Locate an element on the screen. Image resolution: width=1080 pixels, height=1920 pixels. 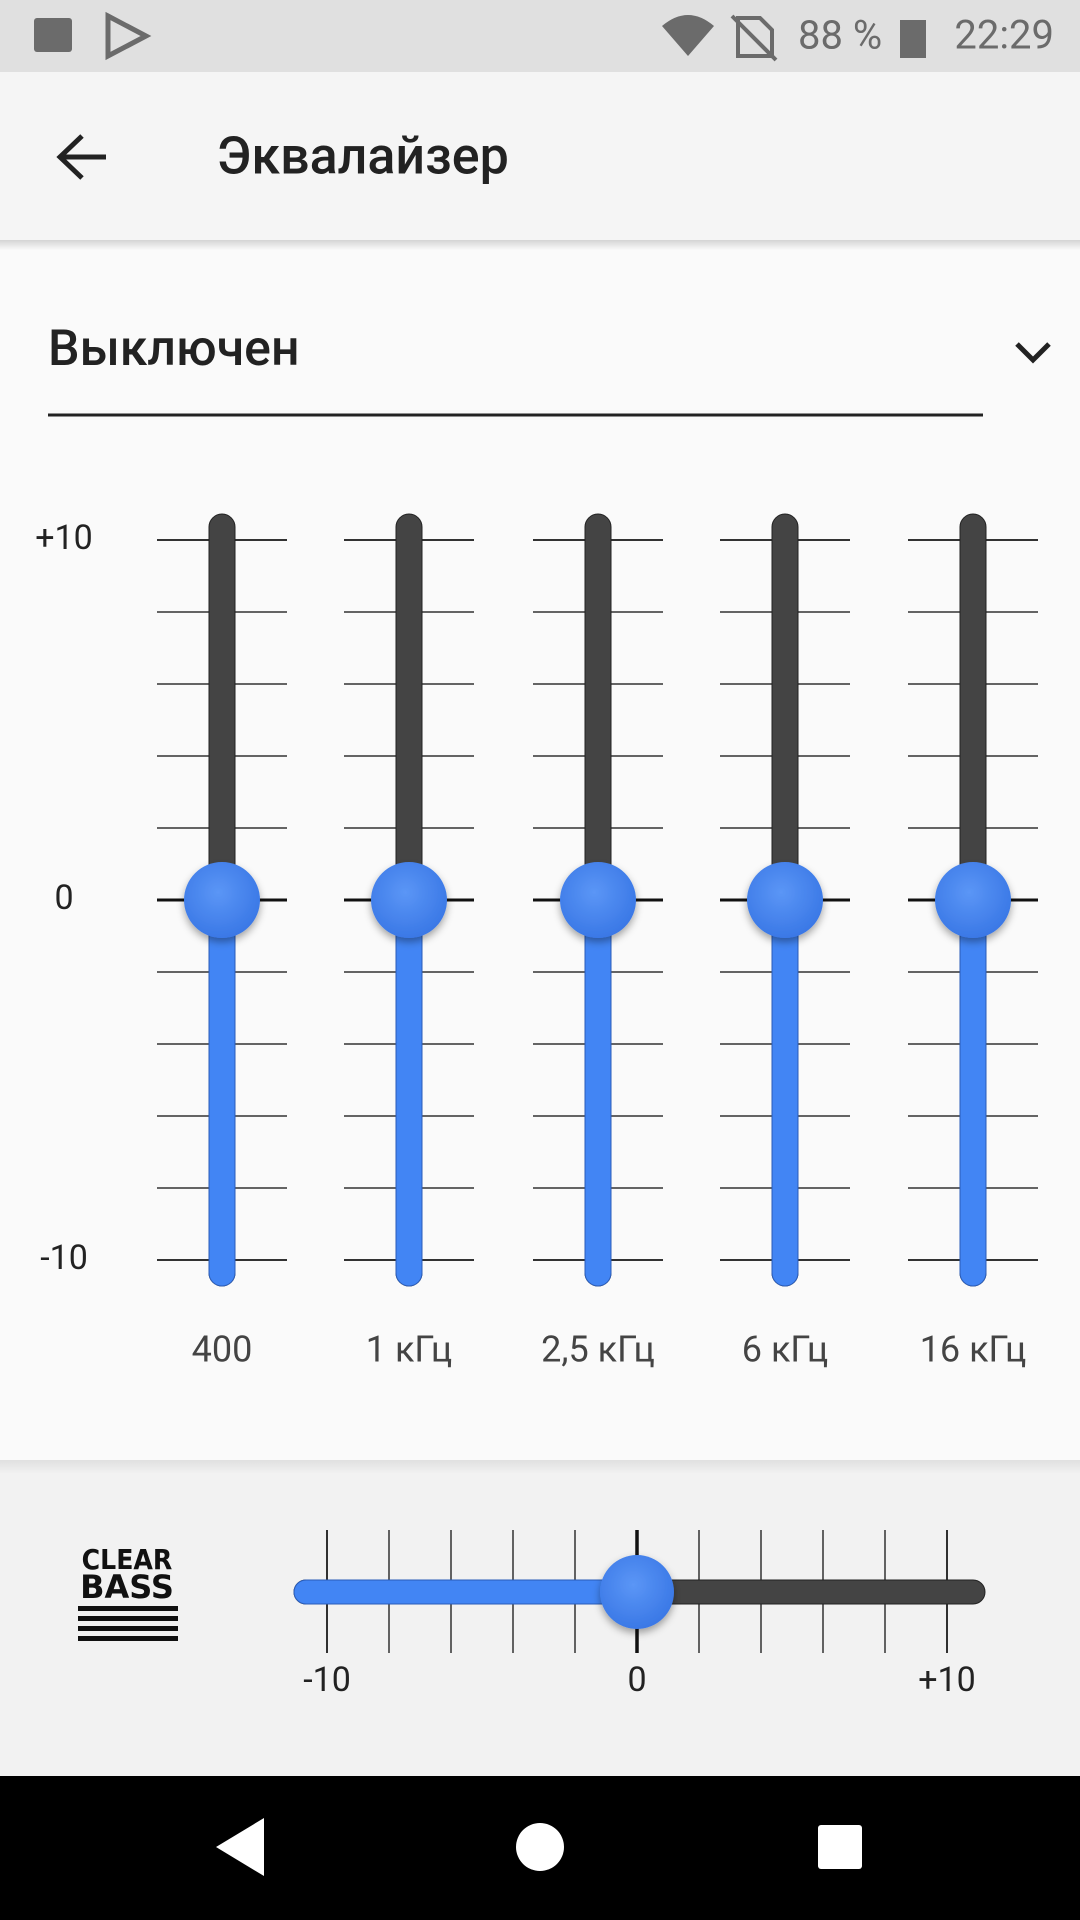
eq-band-label: 2,5 кГц is located at coordinates (598, 1350).